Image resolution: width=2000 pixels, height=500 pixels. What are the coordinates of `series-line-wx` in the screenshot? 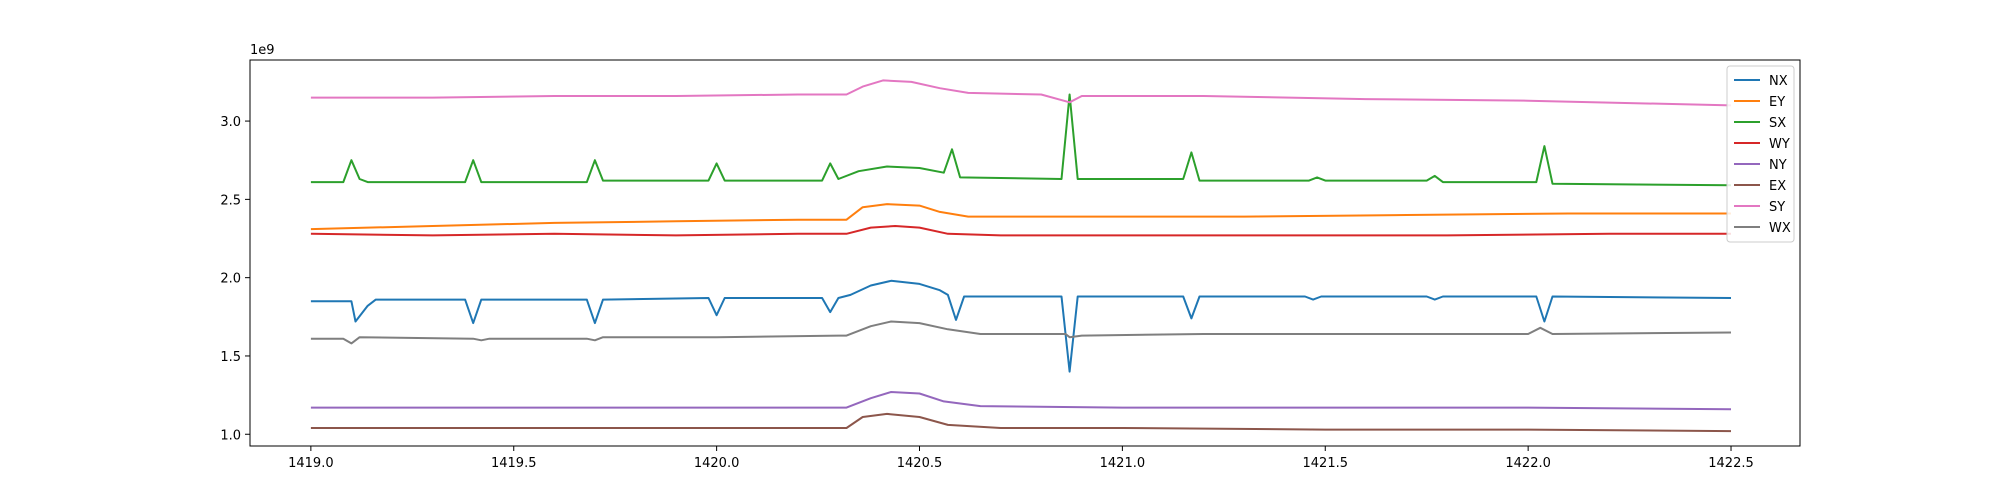 It's located at (1021, 332).